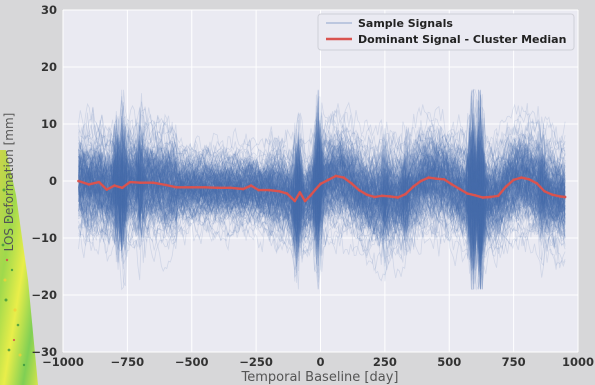 The image size is (595, 385). What do you see at coordinates (44, 238) in the screenshot?
I see `y-tick-label: −10` at bounding box center [44, 238].